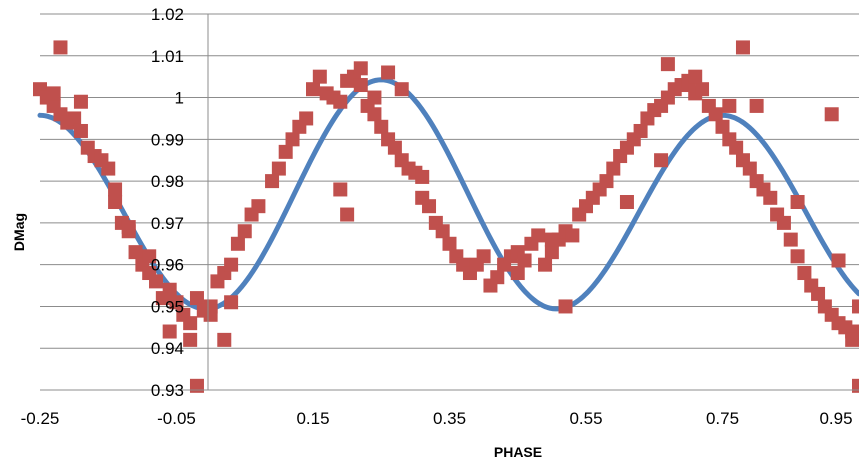 This screenshot has width=859, height=463. Describe the element at coordinates (167, 223) in the screenshot. I see `y-tick-label: 0.97` at that location.